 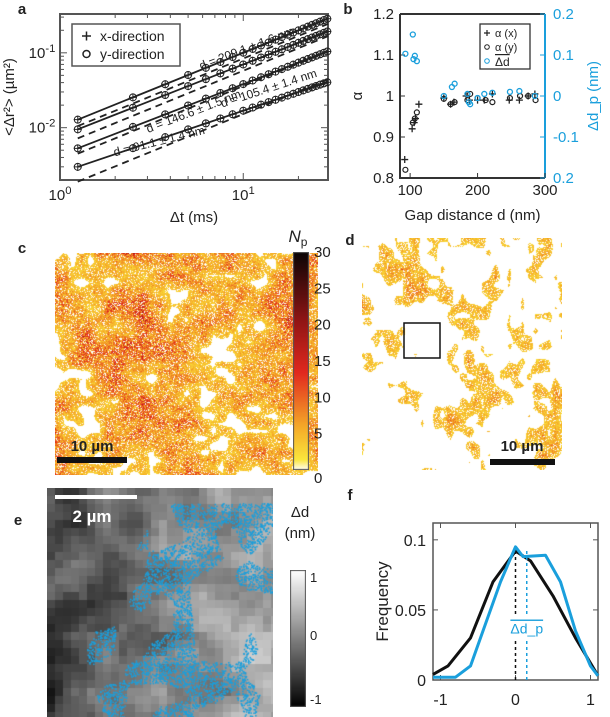 What do you see at coordinates (473, 215) in the screenshot?
I see `x-axis-label: Gap distance d (nm)` at bounding box center [473, 215].